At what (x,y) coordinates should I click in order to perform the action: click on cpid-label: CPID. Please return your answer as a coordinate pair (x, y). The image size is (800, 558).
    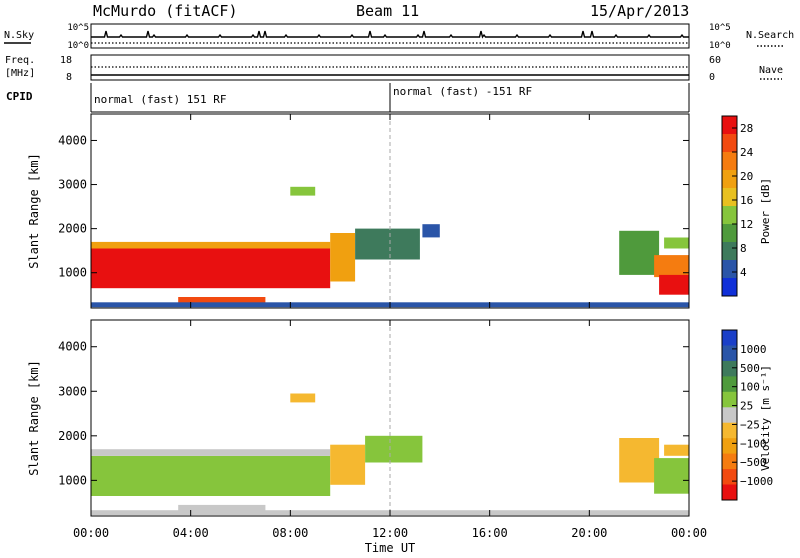
    Looking at the image, I should click on (19, 96).